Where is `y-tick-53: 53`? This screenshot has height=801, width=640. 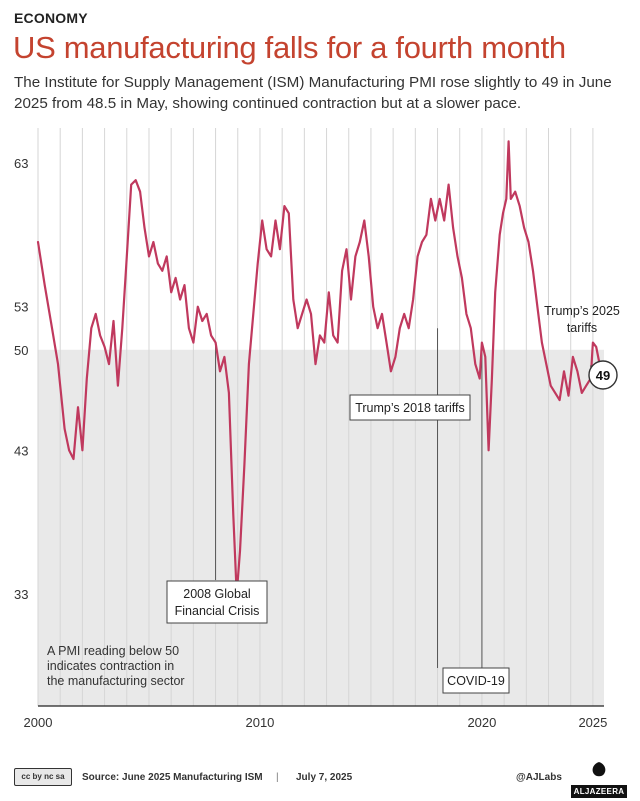
y-tick-53: 53 is located at coordinates (21, 307).